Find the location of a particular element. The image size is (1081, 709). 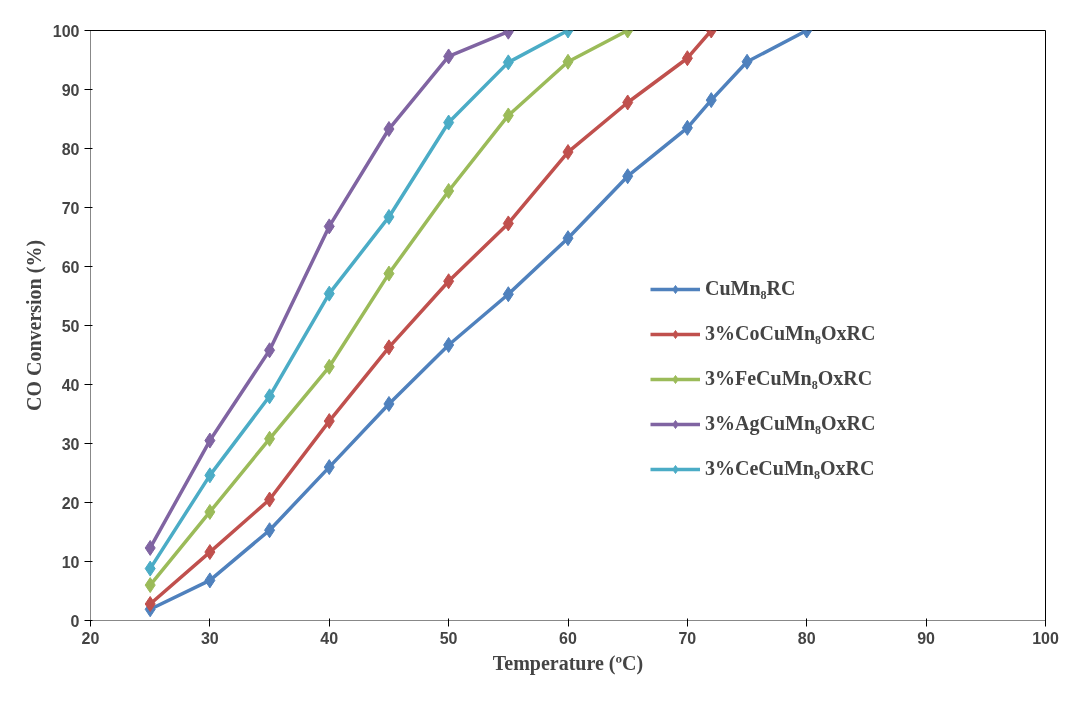

y-tick-label: 70 is located at coordinates (70, 208).